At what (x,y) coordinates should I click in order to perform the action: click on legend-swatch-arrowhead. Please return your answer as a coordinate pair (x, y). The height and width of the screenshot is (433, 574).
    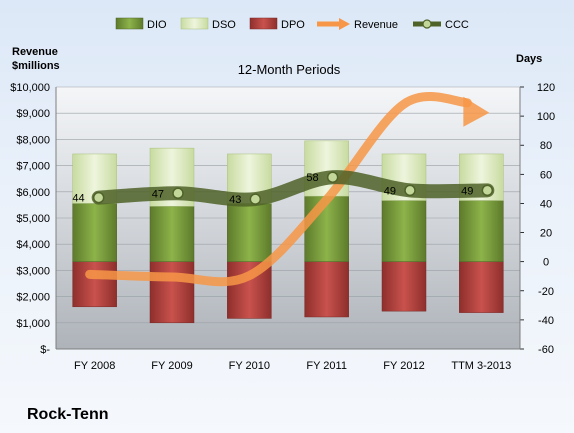
    Looking at the image, I should click on (344, 24).